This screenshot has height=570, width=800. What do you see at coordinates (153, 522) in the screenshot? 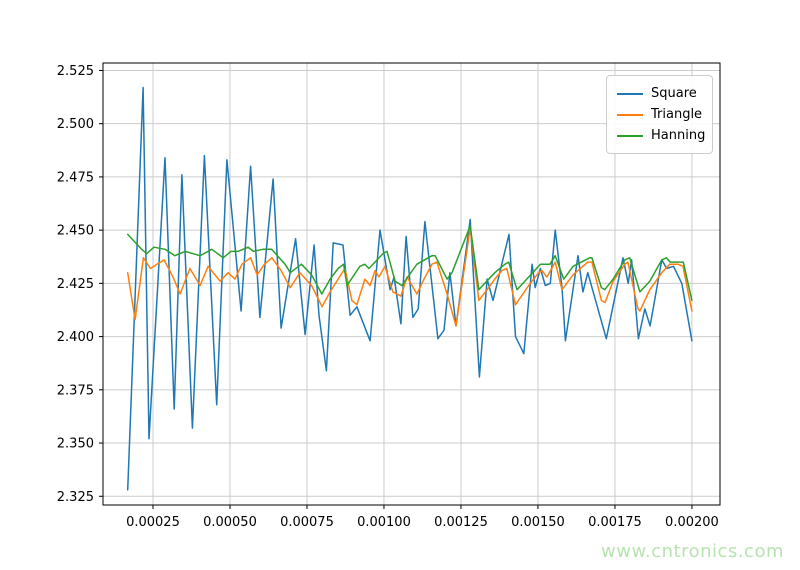
I see `x-tick-label: 0.00025` at bounding box center [153, 522].